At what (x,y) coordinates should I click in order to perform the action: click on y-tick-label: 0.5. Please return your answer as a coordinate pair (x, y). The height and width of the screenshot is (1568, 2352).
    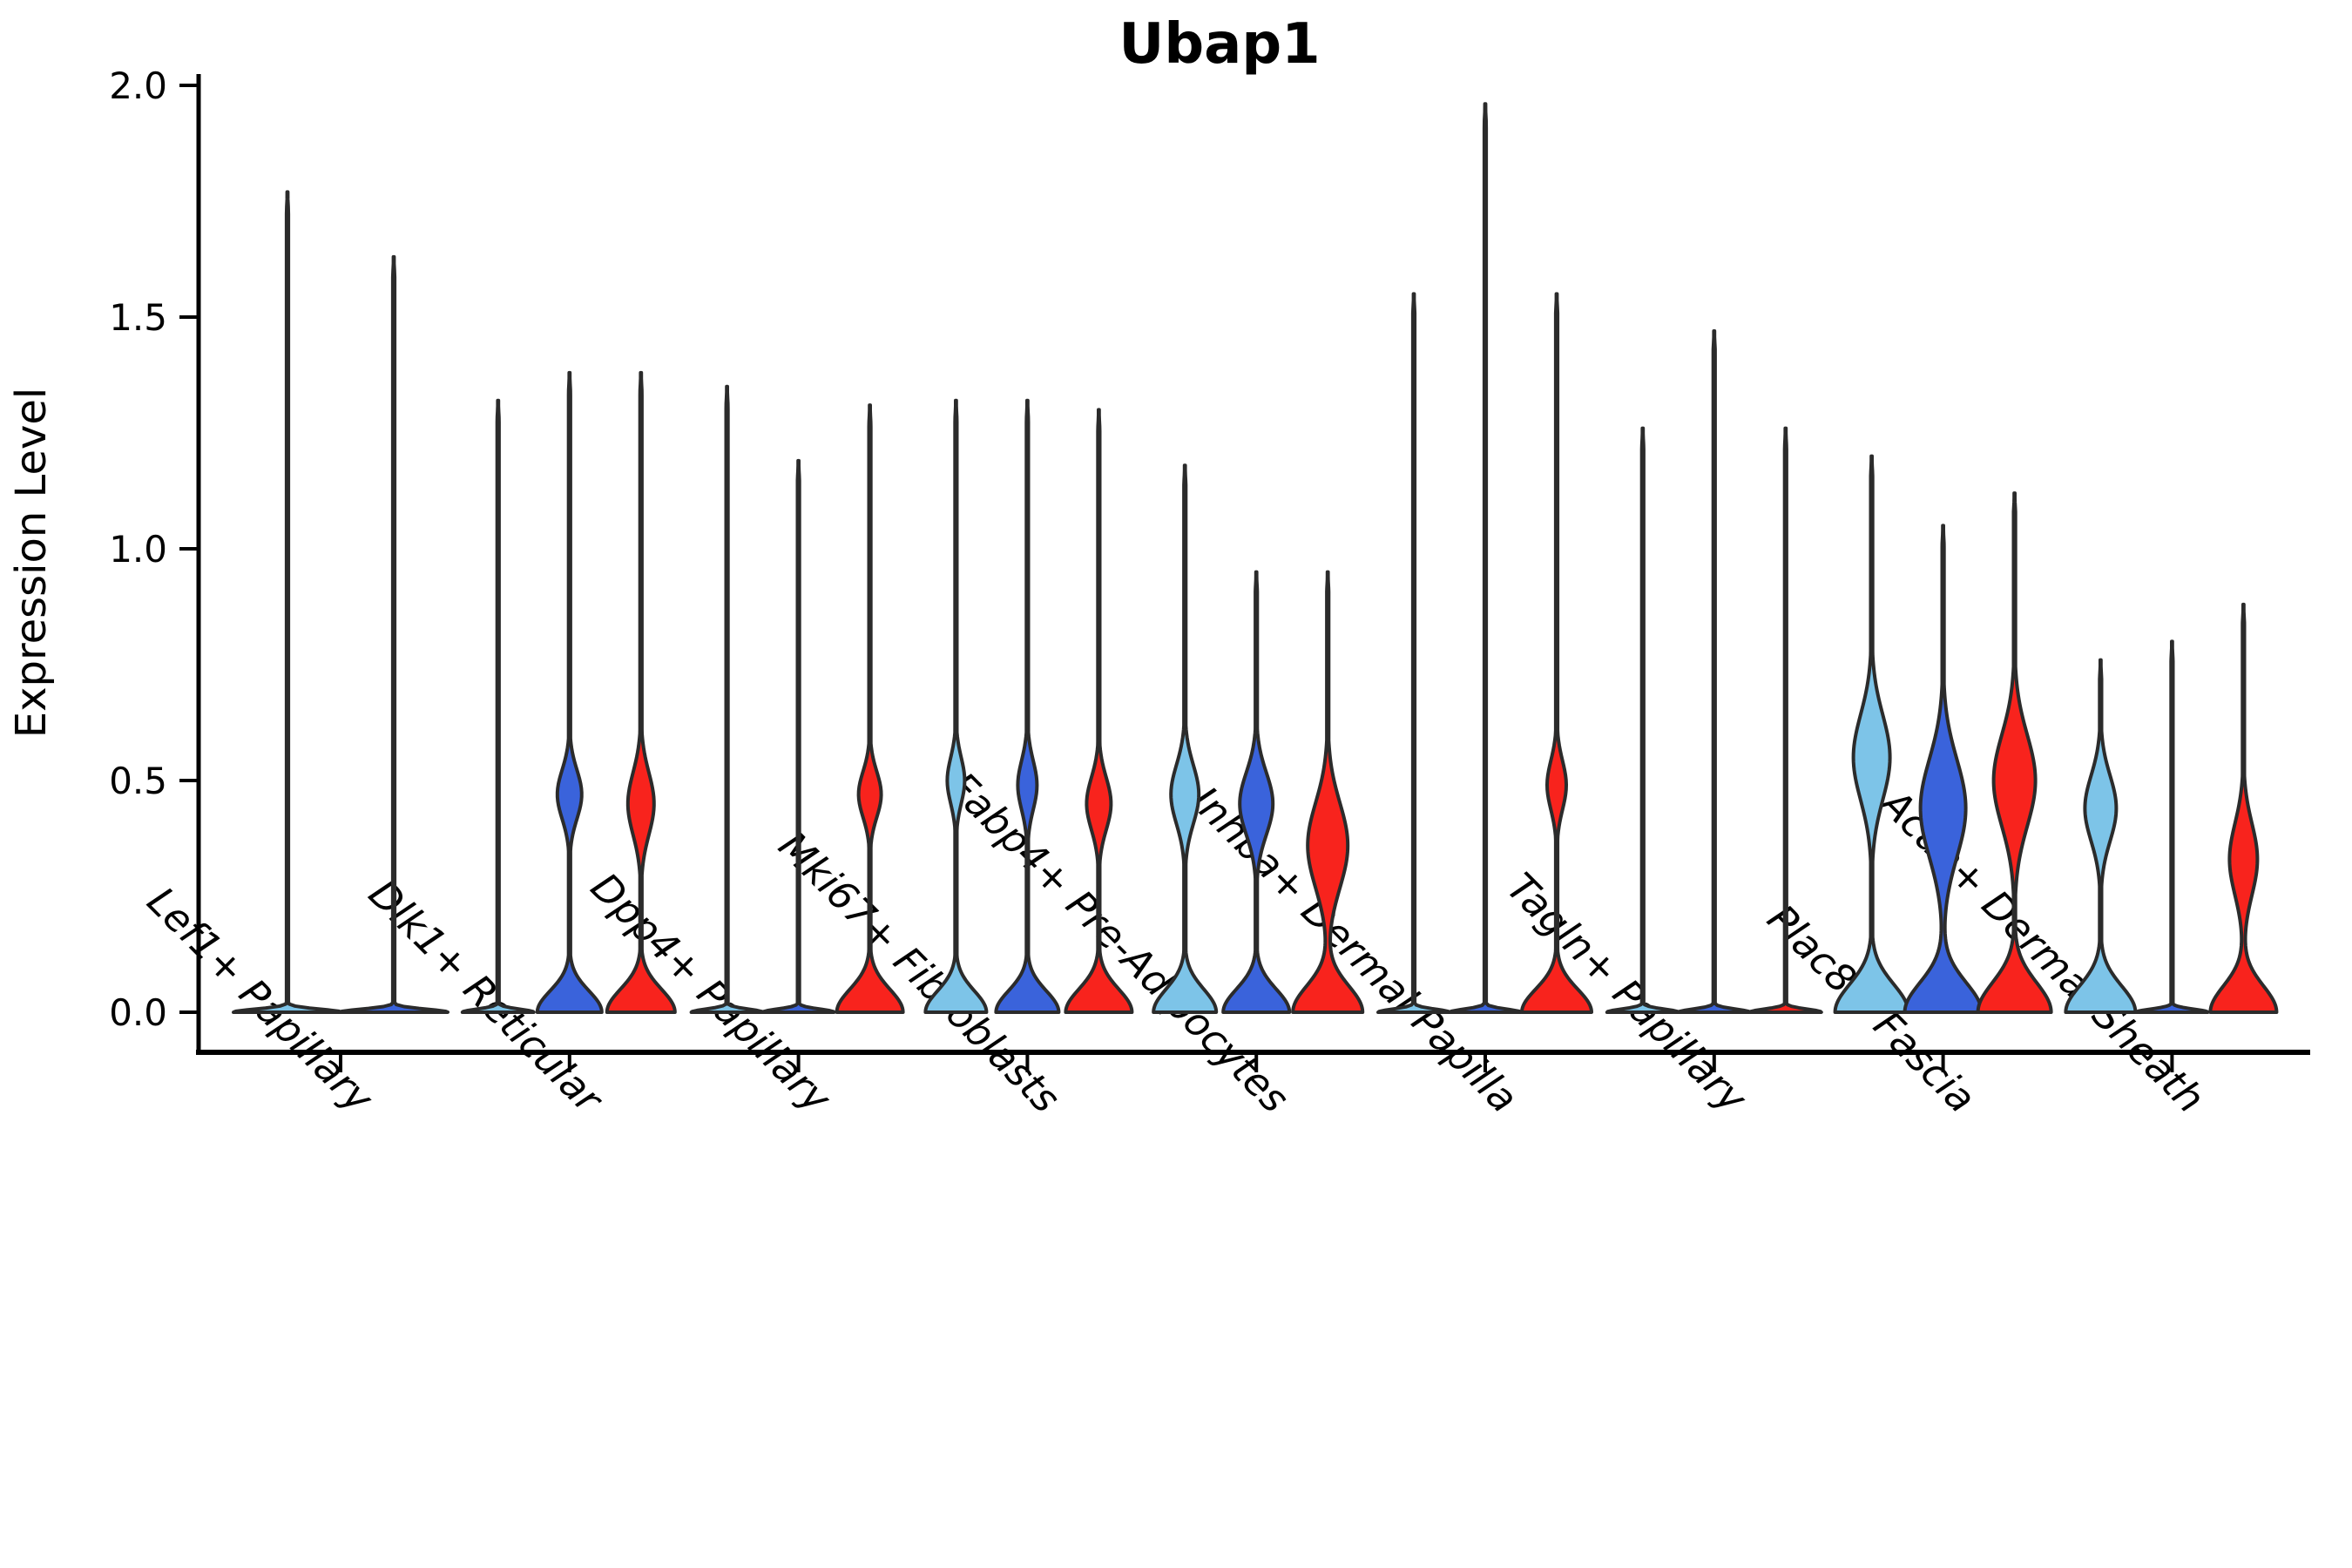
    Looking at the image, I should click on (138, 781).